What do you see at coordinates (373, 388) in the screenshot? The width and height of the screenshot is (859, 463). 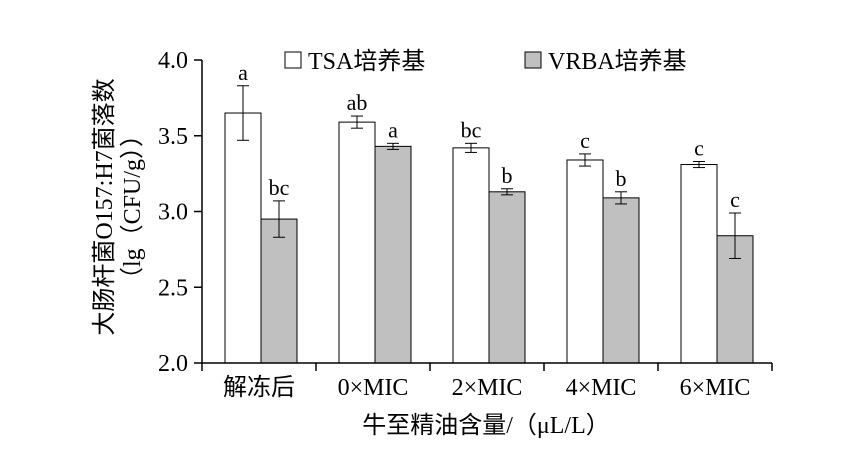 I see `x-tick-label-1: 0×MIC` at bounding box center [373, 388].